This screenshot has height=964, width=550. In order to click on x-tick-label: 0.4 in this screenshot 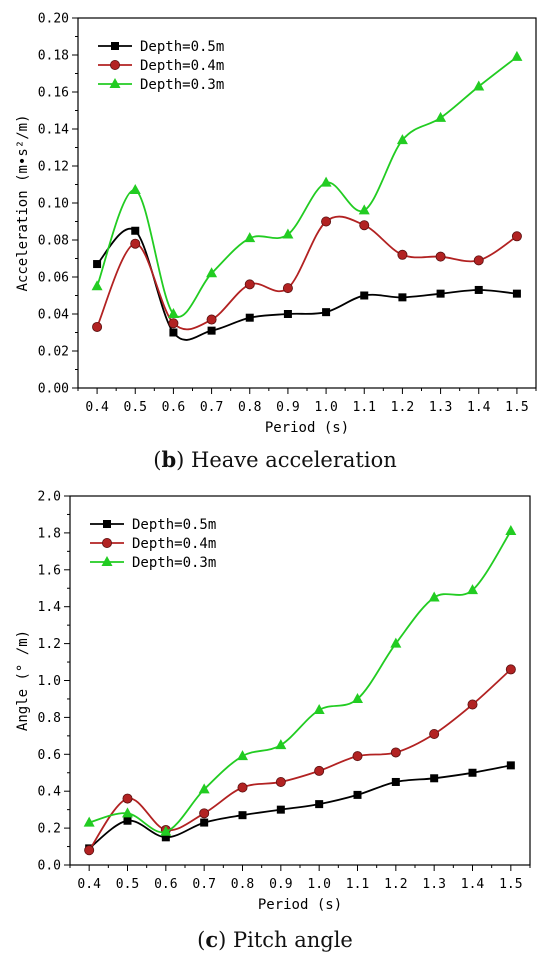, I will do `click(97, 407)`.